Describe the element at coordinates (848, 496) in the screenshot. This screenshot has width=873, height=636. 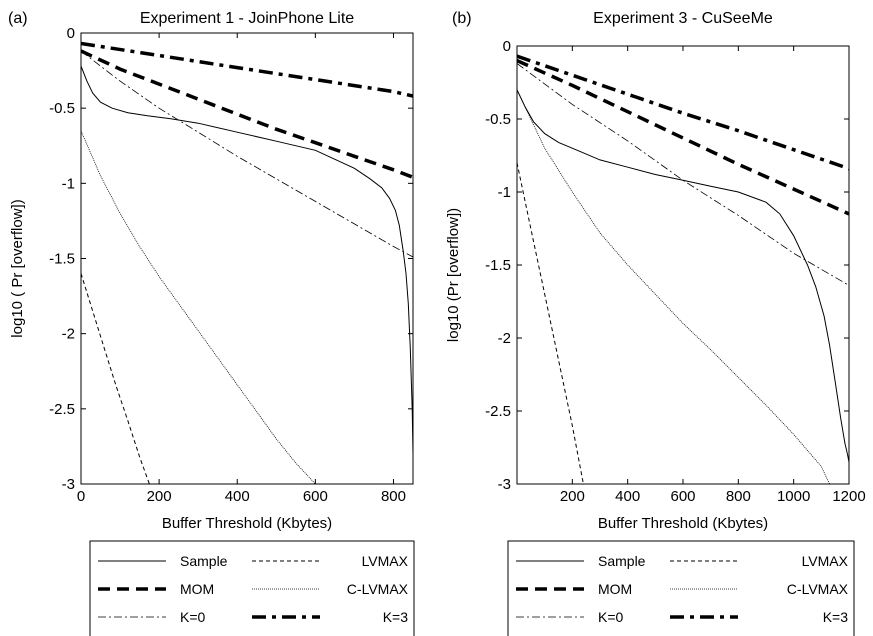
I see `x-tick-label: 1200` at that location.